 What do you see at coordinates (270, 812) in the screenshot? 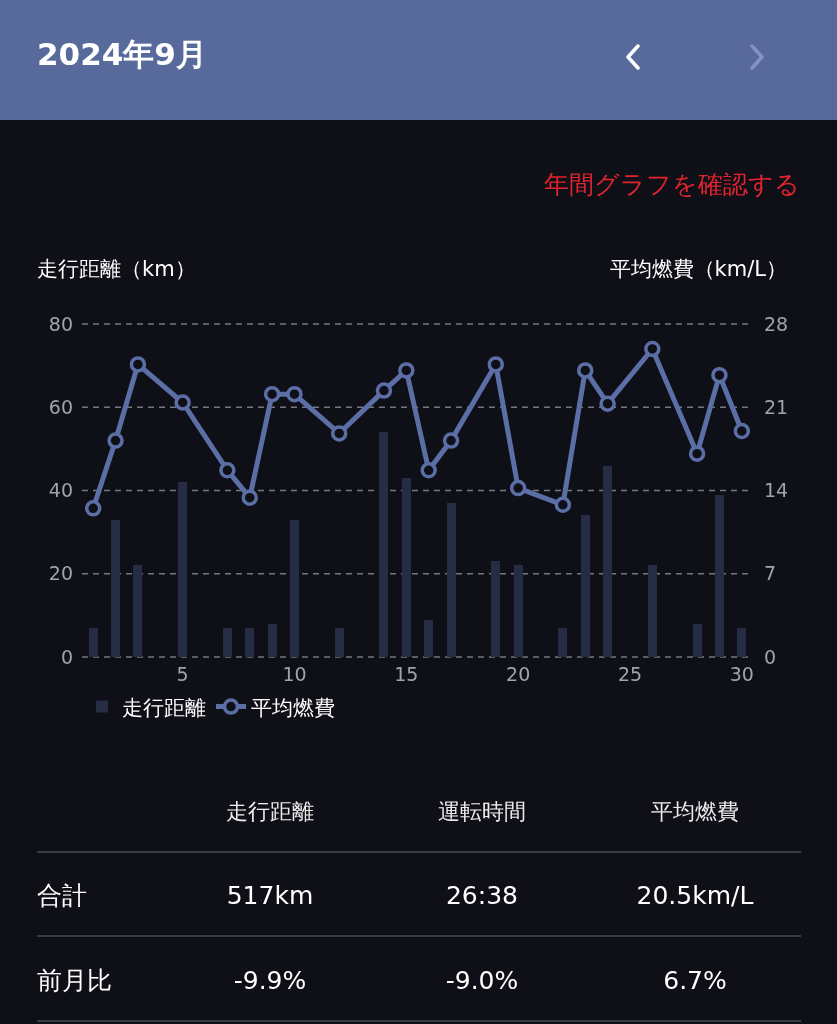
I see `category-label: 走行距離` at bounding box center [270, 812].